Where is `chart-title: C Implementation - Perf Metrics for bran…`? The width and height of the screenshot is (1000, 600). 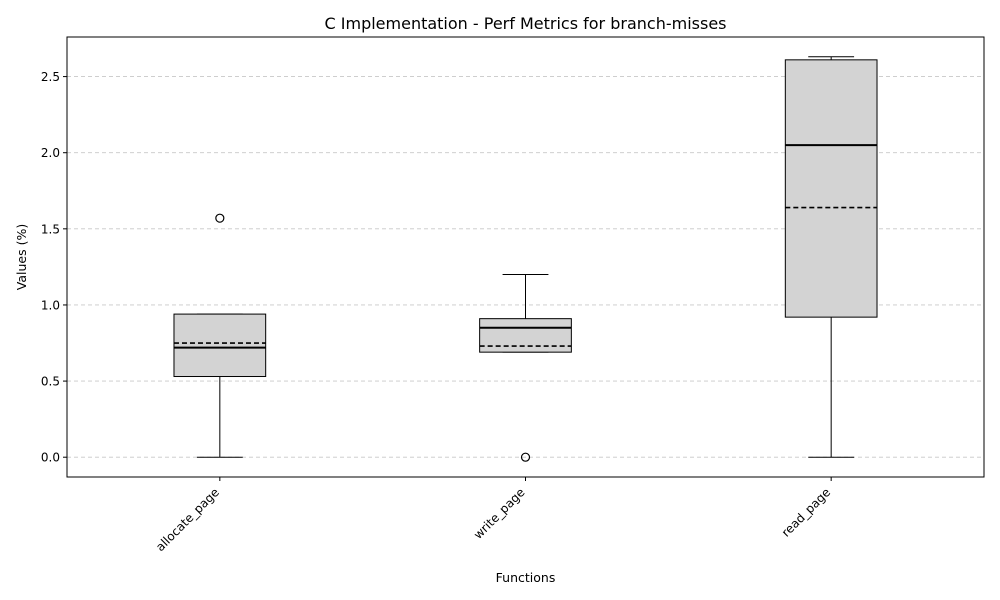 chart-title: C Implementation - Perf Metrics for bran… is located at coordinates (526, 23).